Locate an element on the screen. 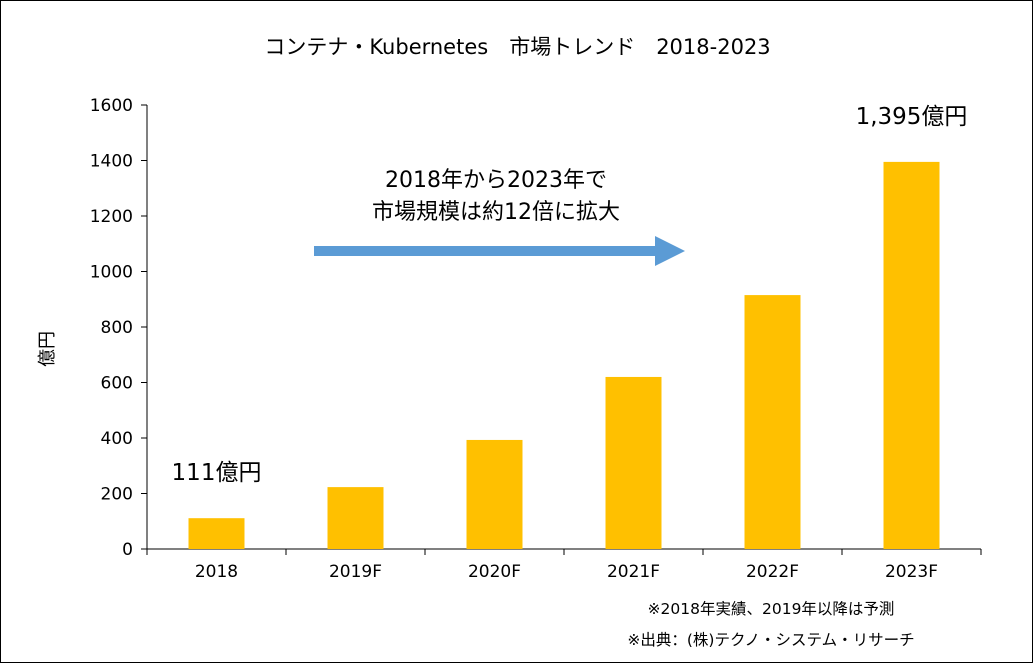  data-label: 1,395億円 is located at coordinates (912, 117).